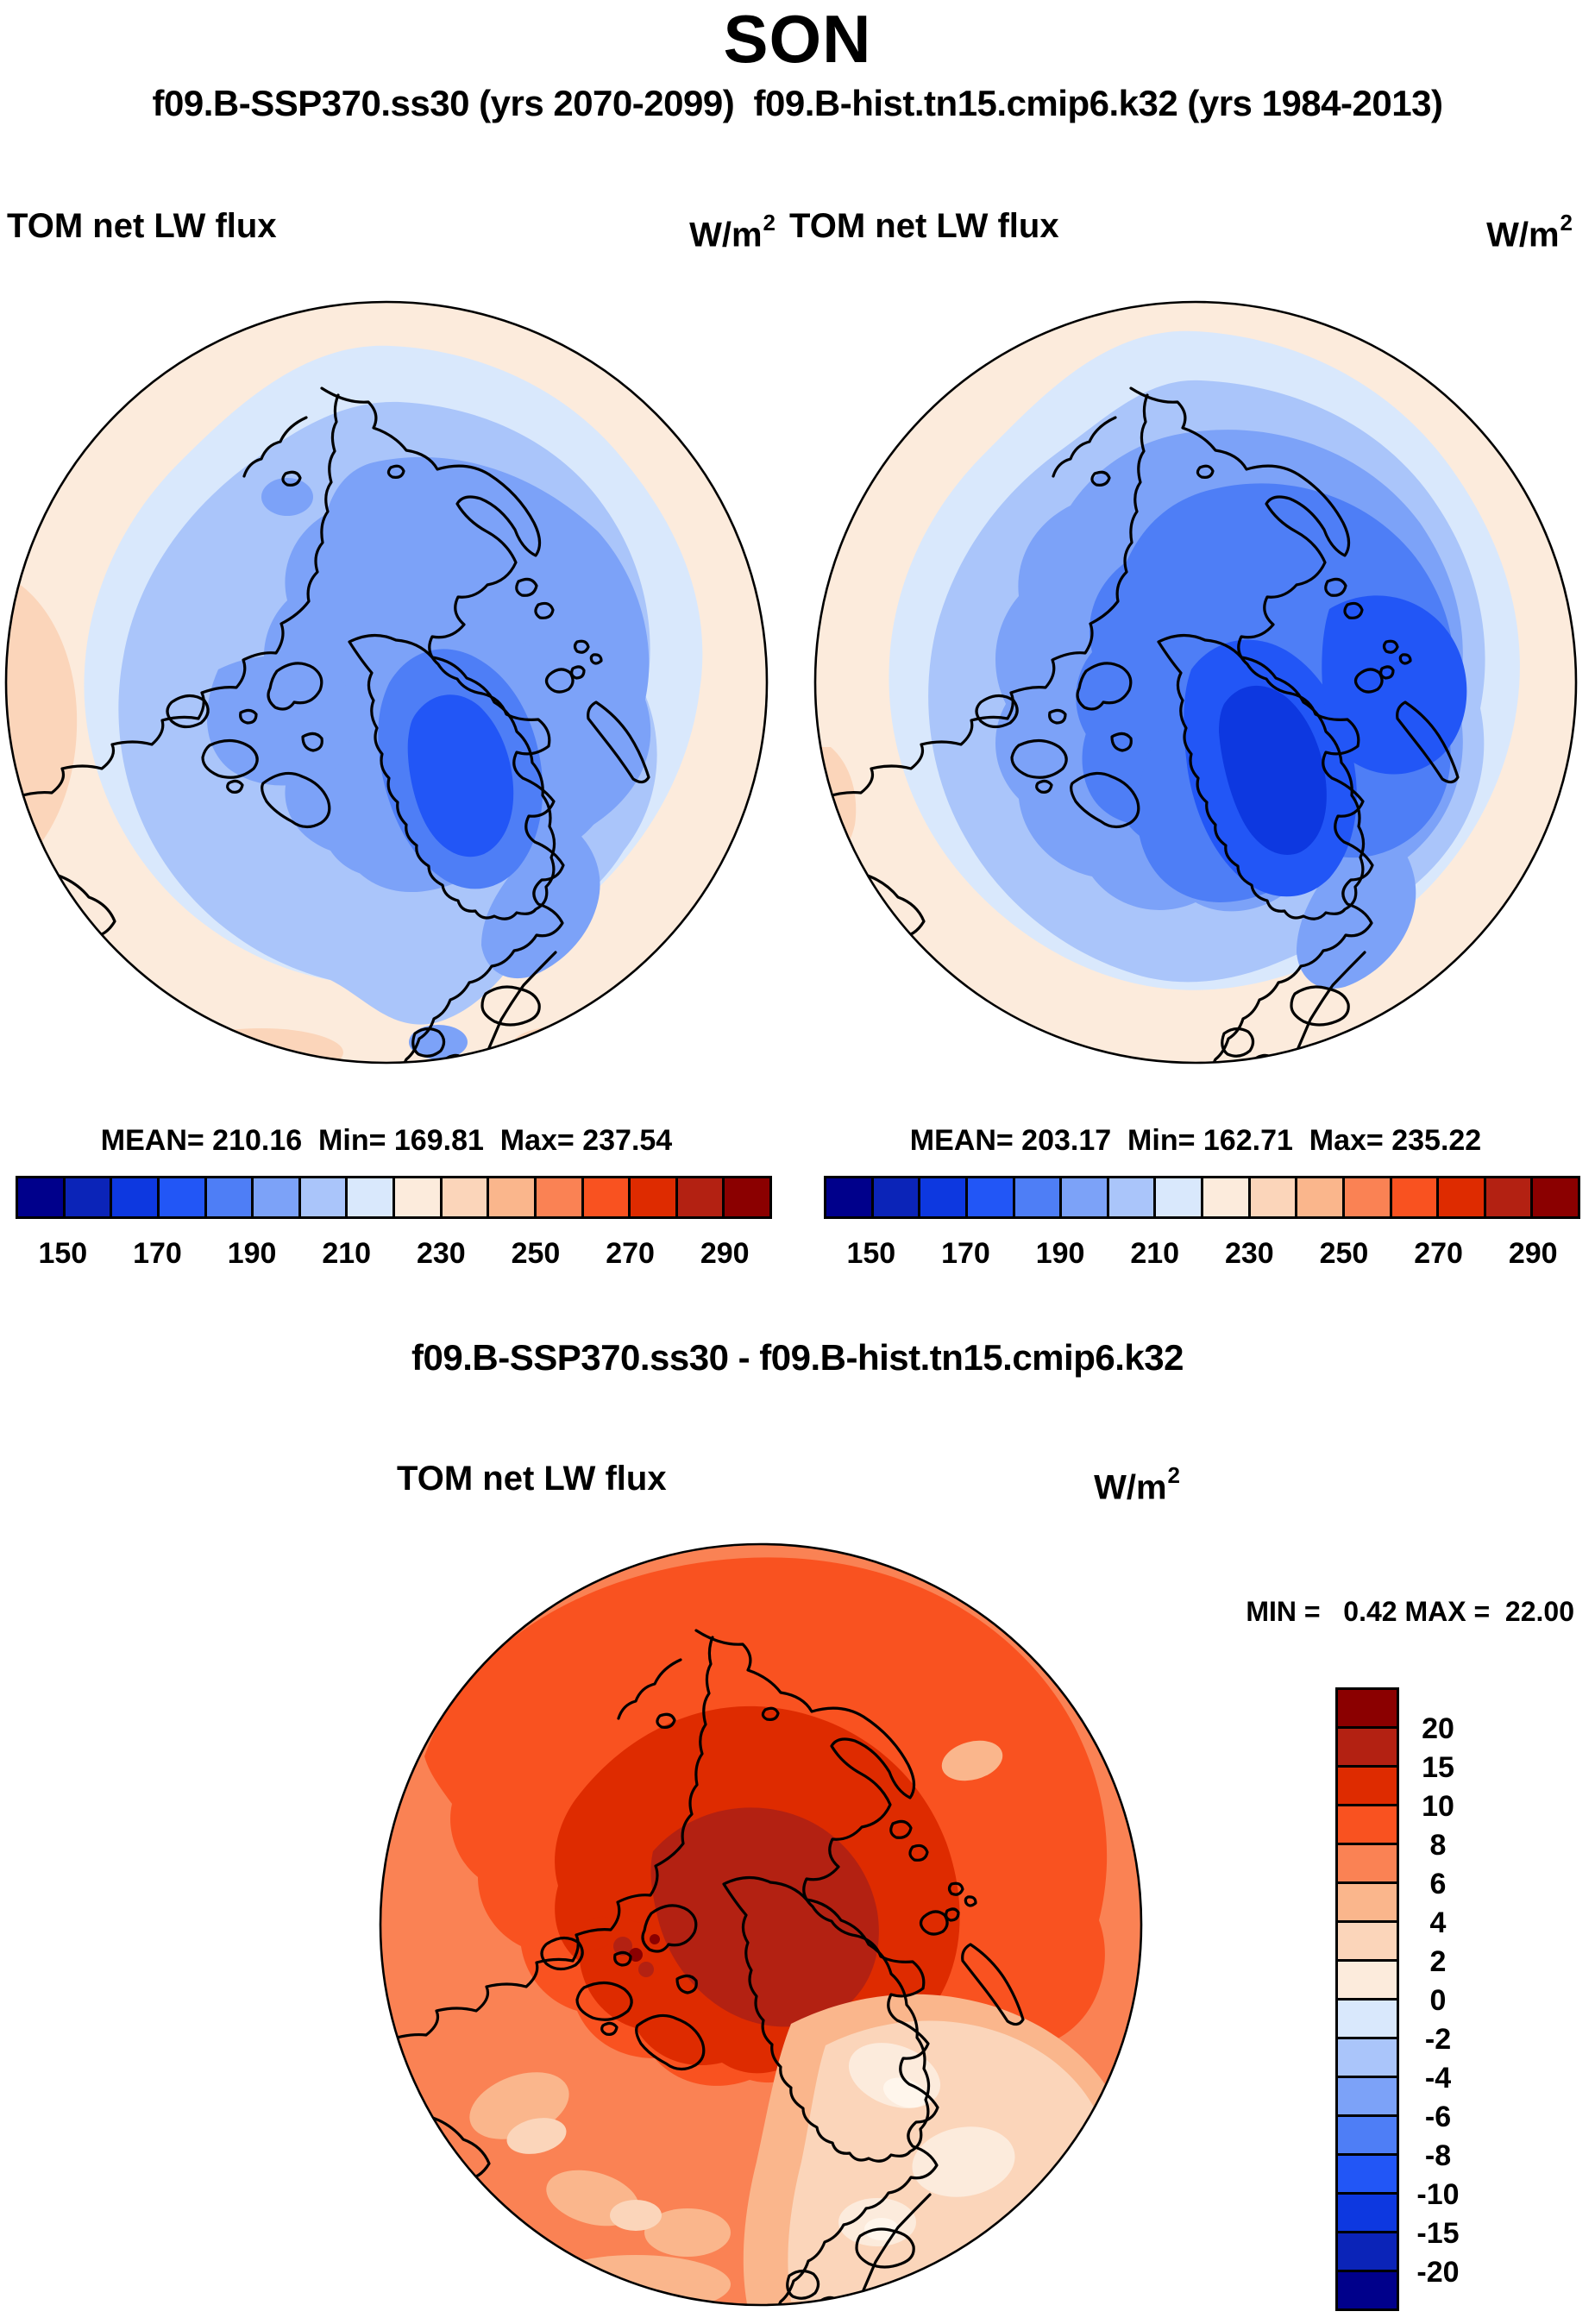  Describe the element at coordinates (788, 1483) in the screenshot. I see `panel-header-diff: TOM net LW flux W/m2` at that location.